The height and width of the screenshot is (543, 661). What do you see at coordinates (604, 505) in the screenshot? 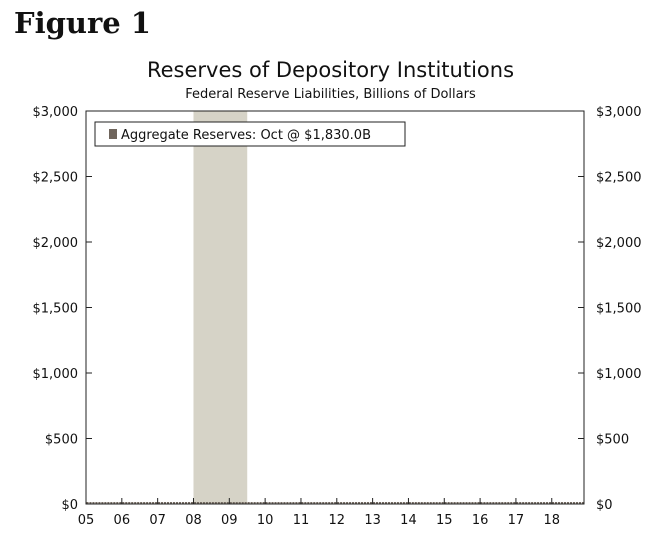
I see `y-tick-label-right: $0` at bounding box center [604, 505].